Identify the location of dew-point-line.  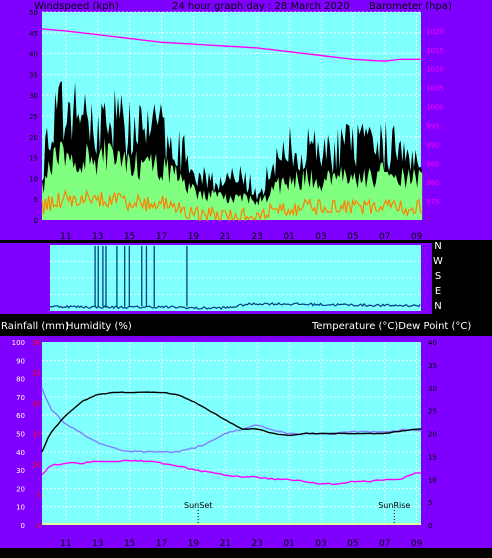
(231, 472).